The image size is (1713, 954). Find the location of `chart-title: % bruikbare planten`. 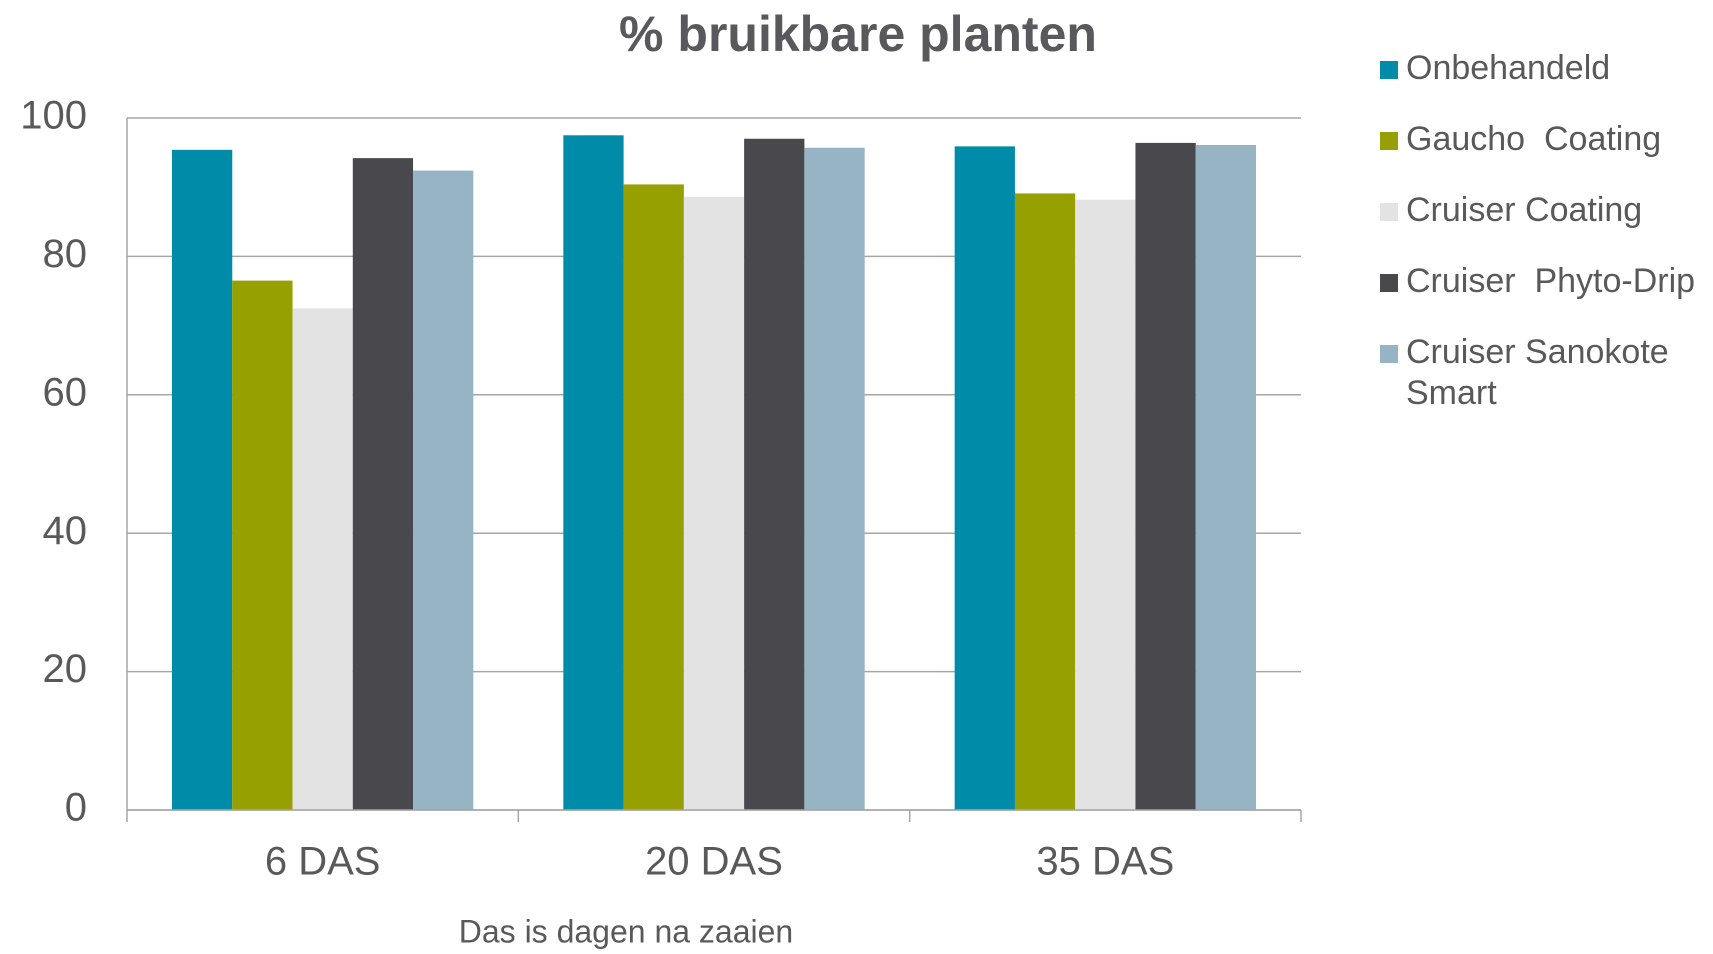

chart-title: % bruikbare planten is located at coordinates (858, 34).